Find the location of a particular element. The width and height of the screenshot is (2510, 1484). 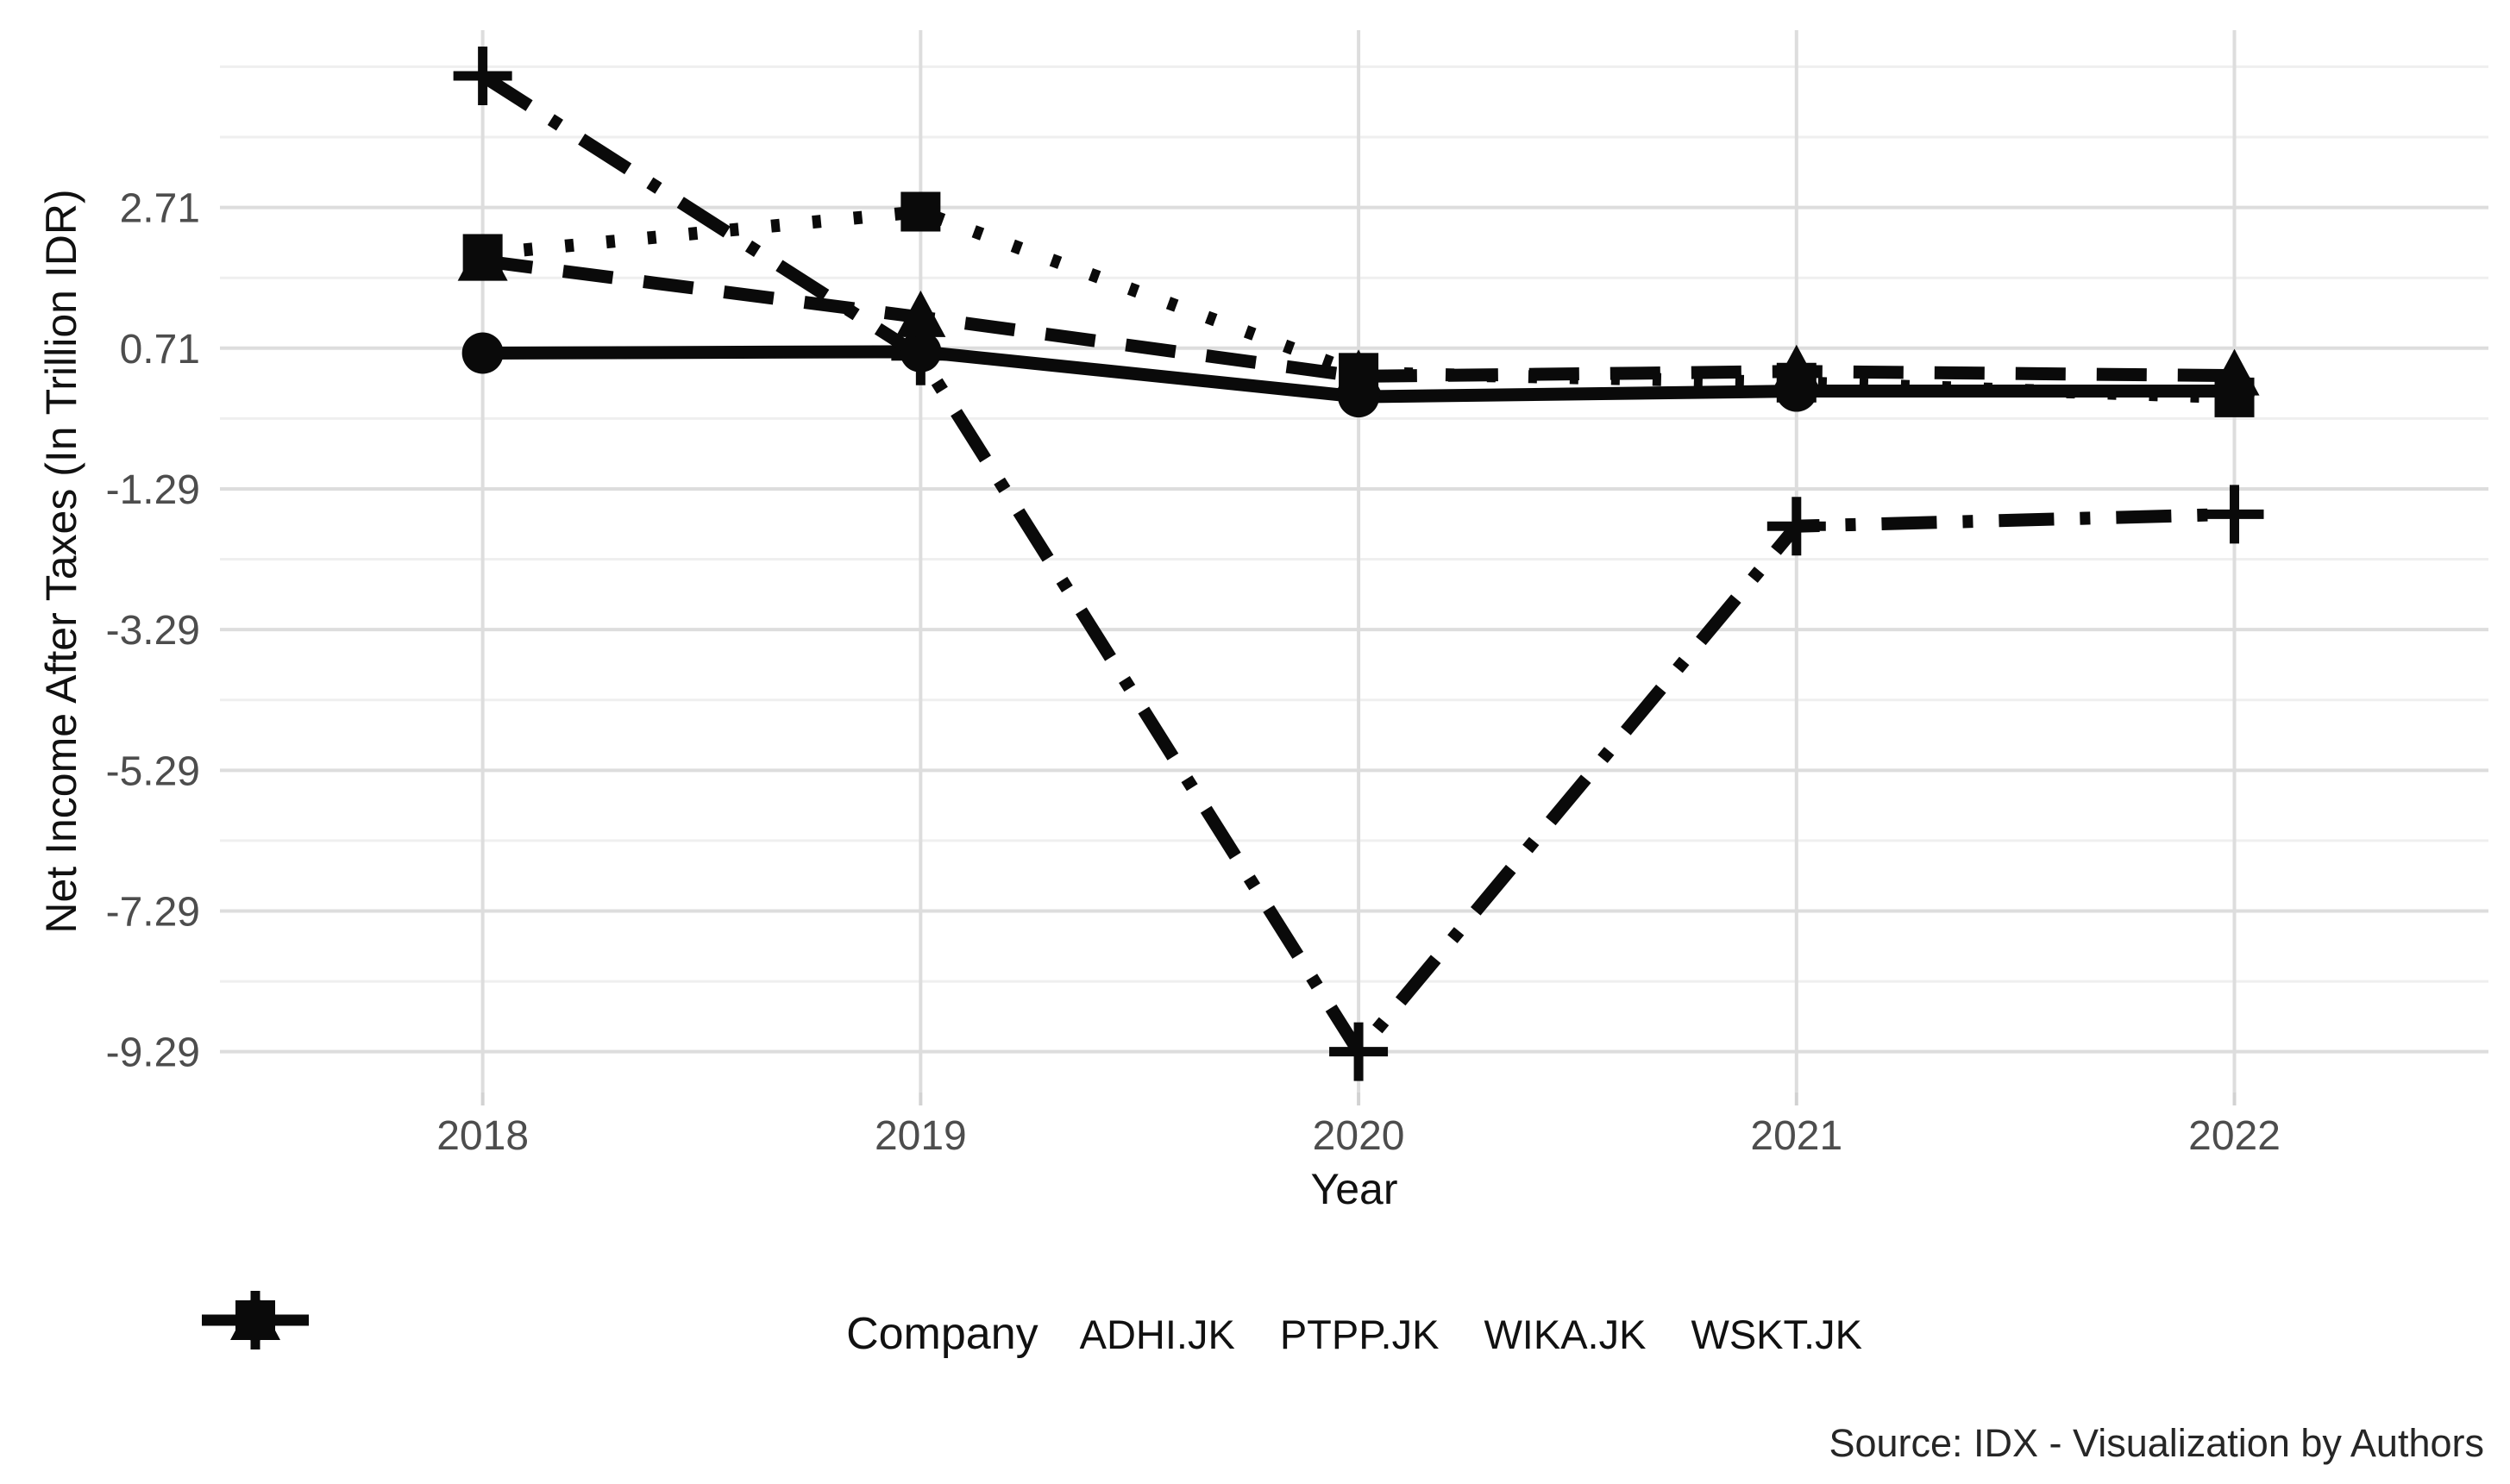

axis-ticks is located at coordinates (1359, 1099).